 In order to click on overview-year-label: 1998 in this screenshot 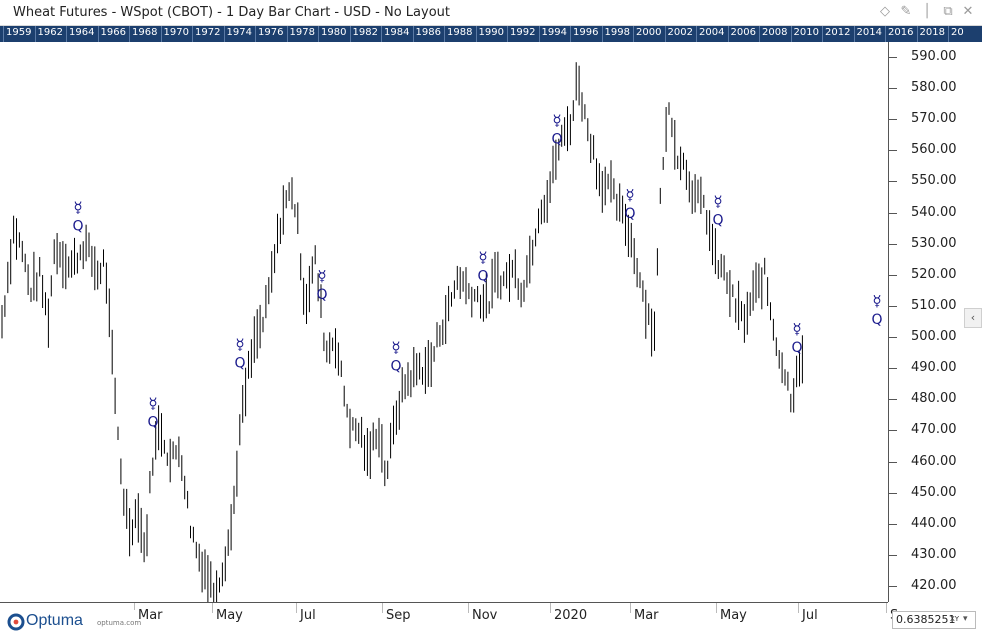, I will do `click(617, 32)`.